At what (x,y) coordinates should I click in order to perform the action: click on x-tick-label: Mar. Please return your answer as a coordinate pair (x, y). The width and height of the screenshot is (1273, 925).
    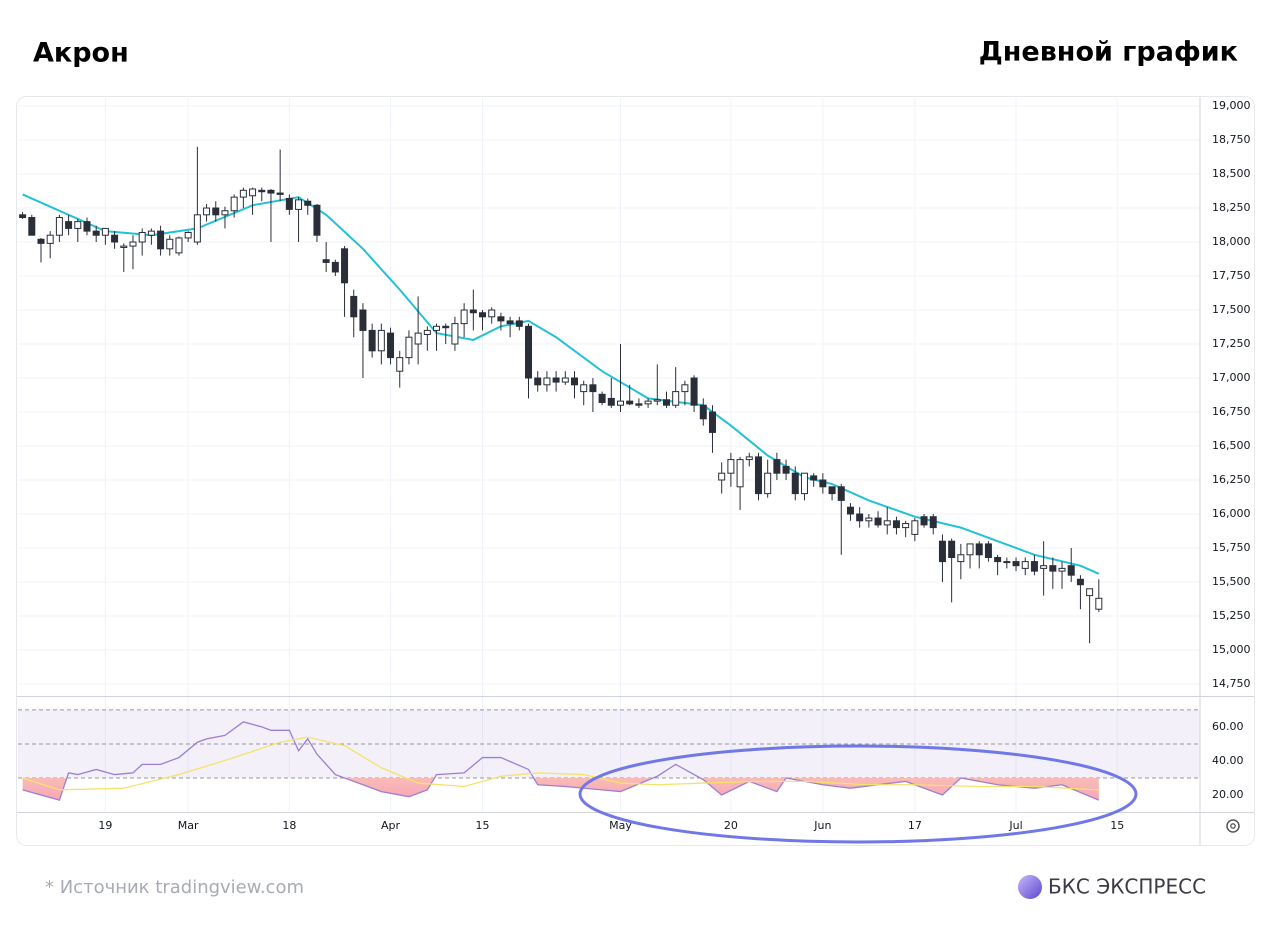
    Looking at the image, I should click on (188, 825).